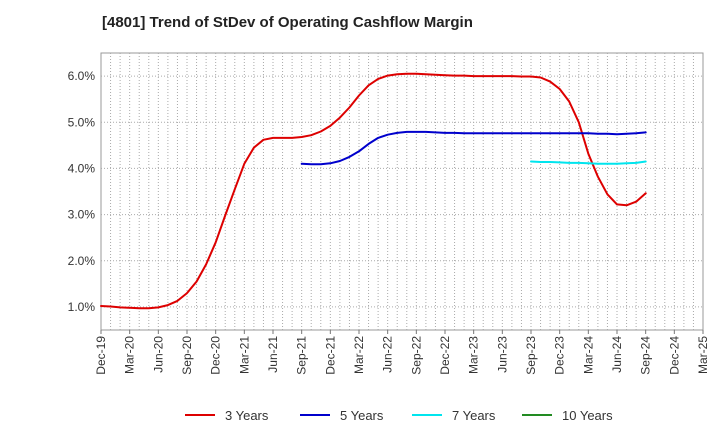 Image resolution: width=720 pixels, height=440 pixels. What do you see at coordinates (130, 355) in the screenshot?
I see `x-tick-label: Mar-20` at bounding box center [130, 355].